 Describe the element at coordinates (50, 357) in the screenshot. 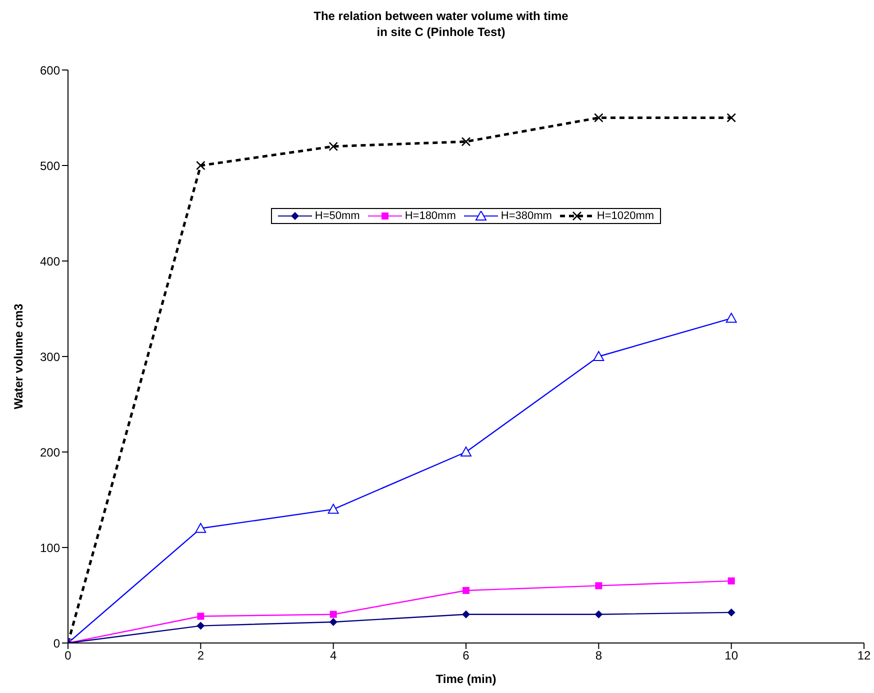

I see `y-tick-label: 300` at that location.